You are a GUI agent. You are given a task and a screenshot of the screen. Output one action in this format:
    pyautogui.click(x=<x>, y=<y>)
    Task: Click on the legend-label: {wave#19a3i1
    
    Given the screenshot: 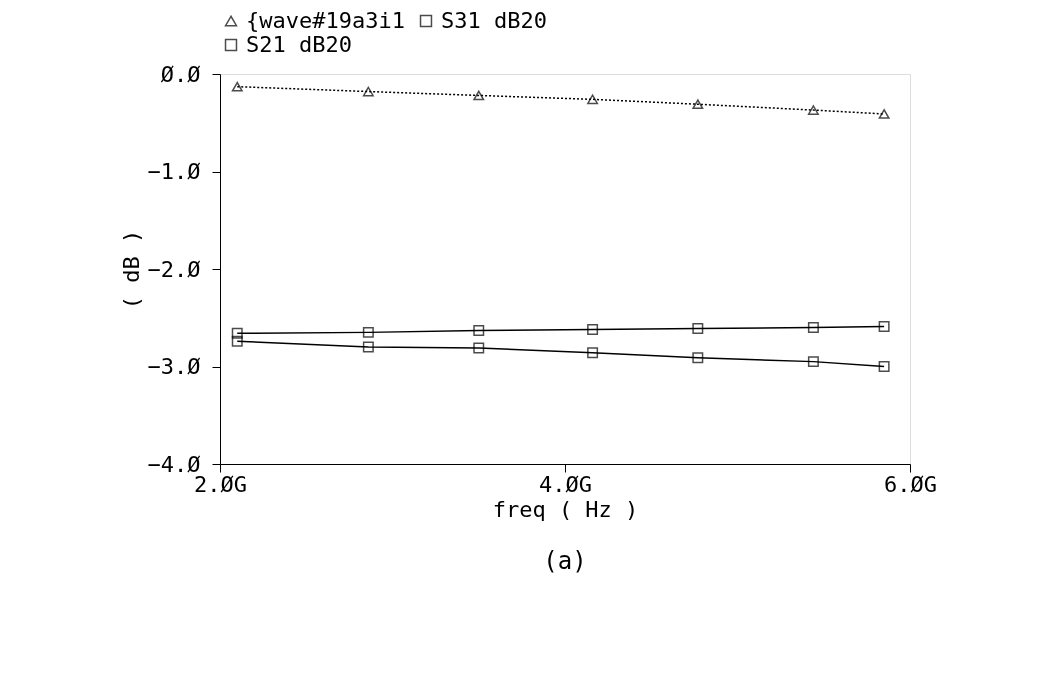 What is the action you would take?
    pyautogui.click(x=325, y=20)
    